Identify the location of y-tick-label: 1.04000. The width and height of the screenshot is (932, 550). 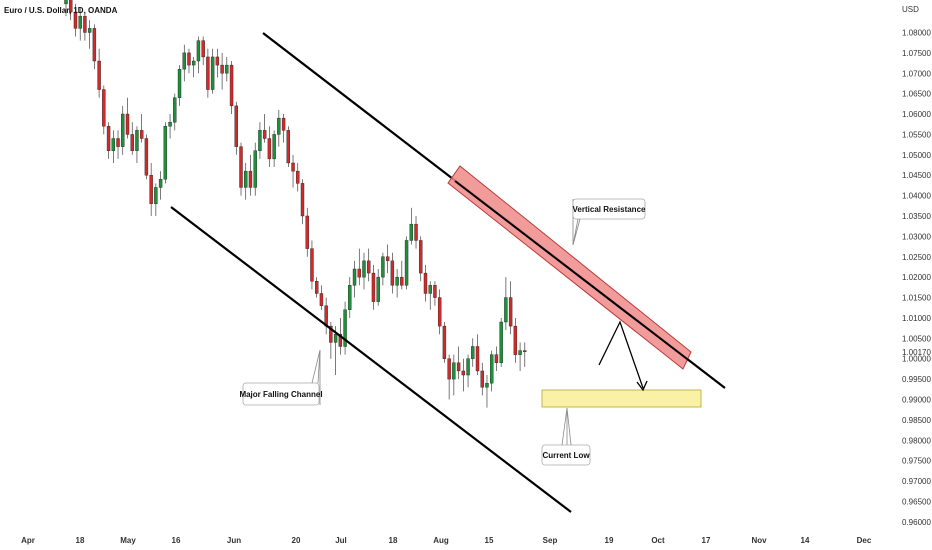
(916, 196).